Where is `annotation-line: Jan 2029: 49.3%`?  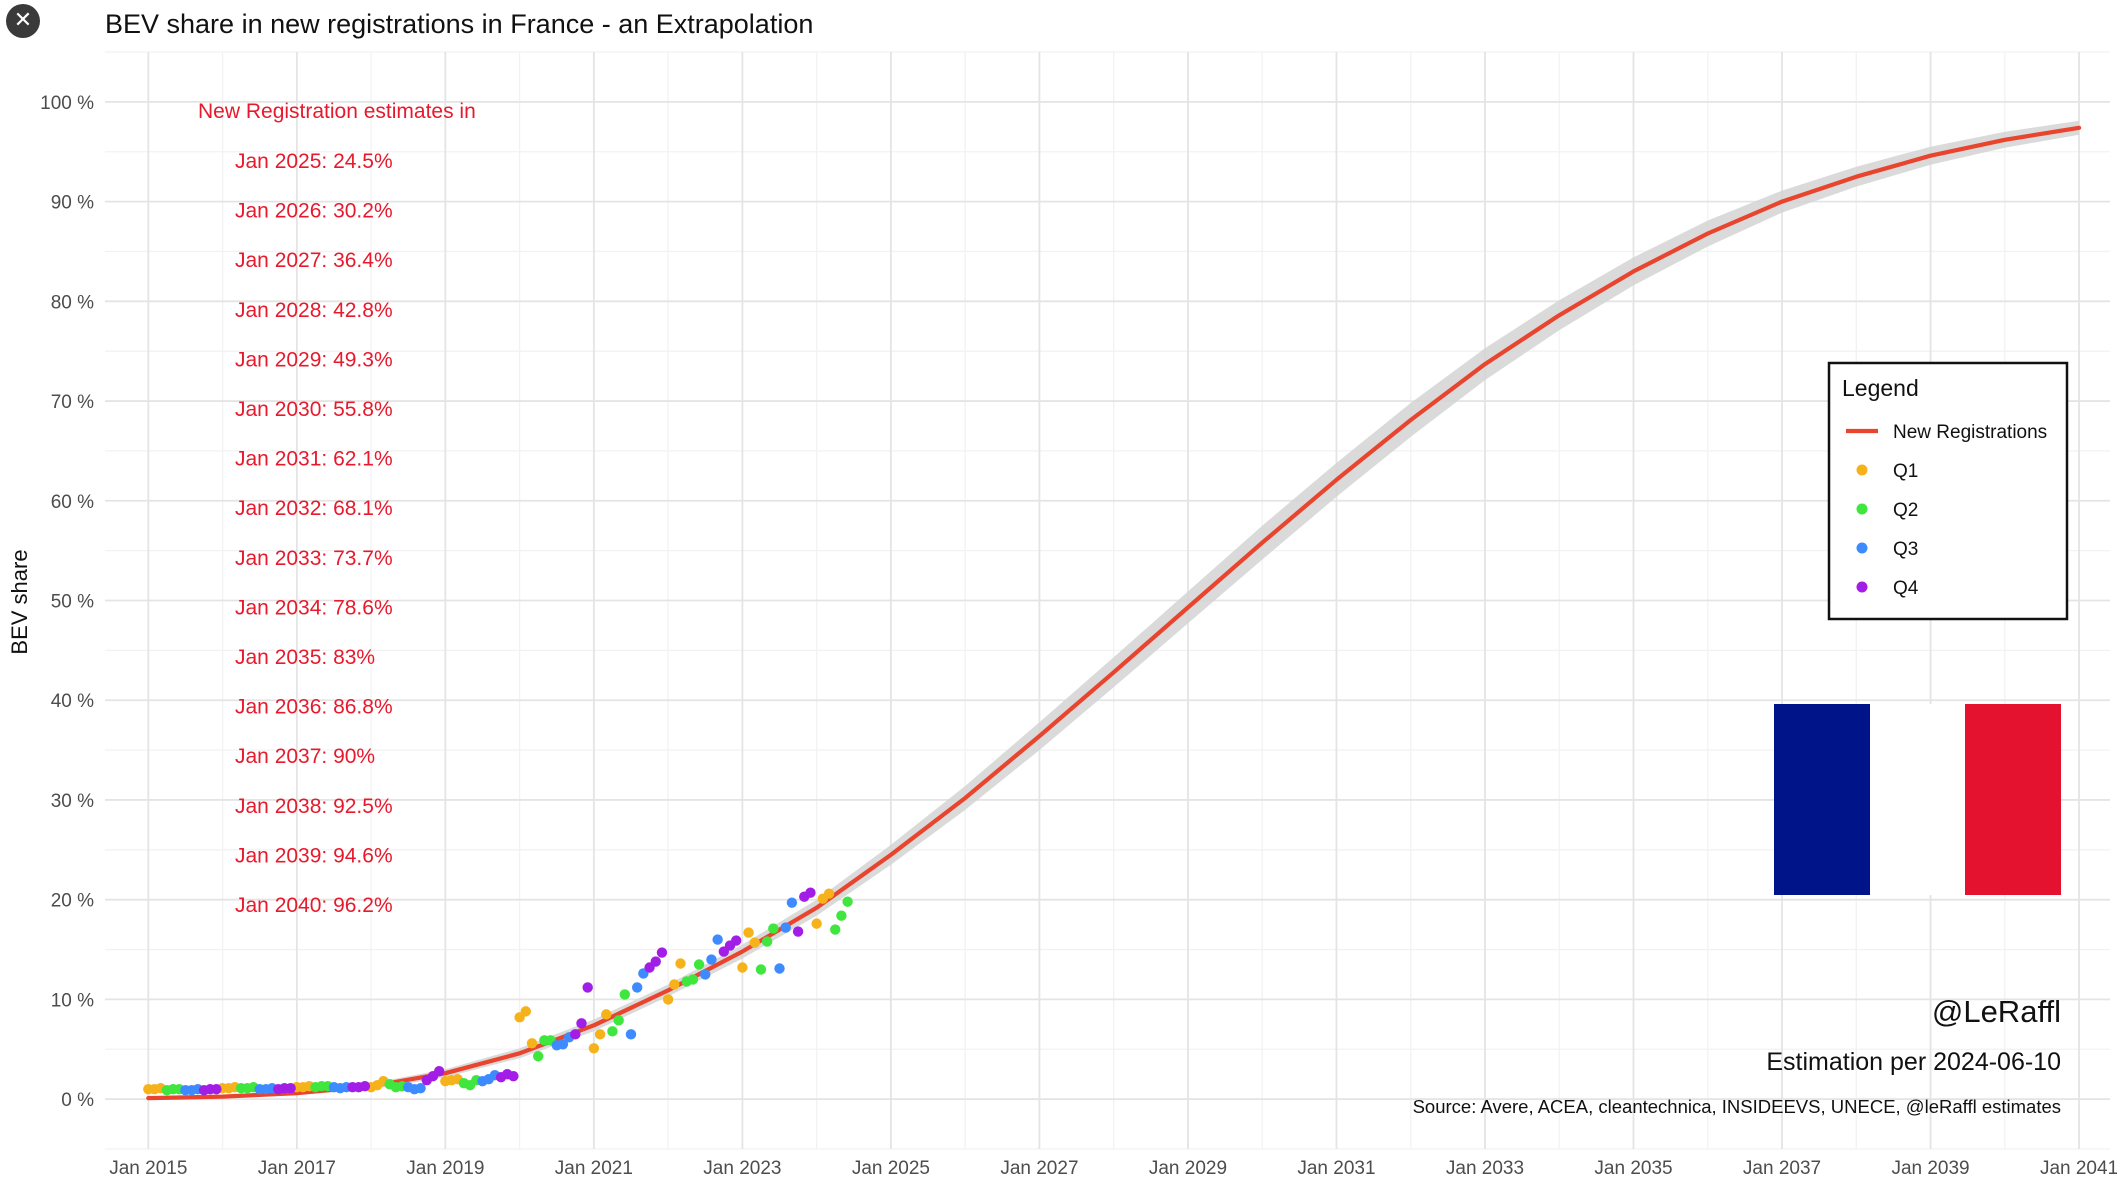 annotation-line: Jan 2029: 49.3% is located at coordinates (314, 359).